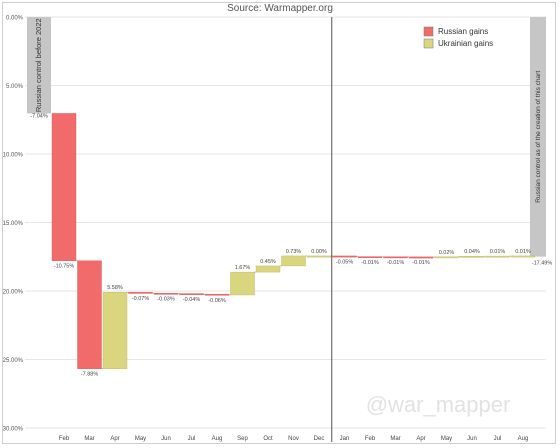 The image size is (560, 448). Describe the element at coordinates (280, 8) in the screenshot. I see `chart-title: Source: Warmapper.org` at that location.